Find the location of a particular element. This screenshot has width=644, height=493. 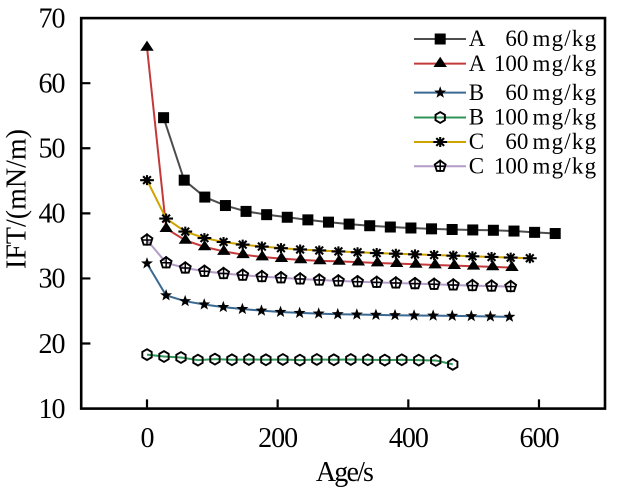

svg-text: 10 is located at coordinates (52, 409).